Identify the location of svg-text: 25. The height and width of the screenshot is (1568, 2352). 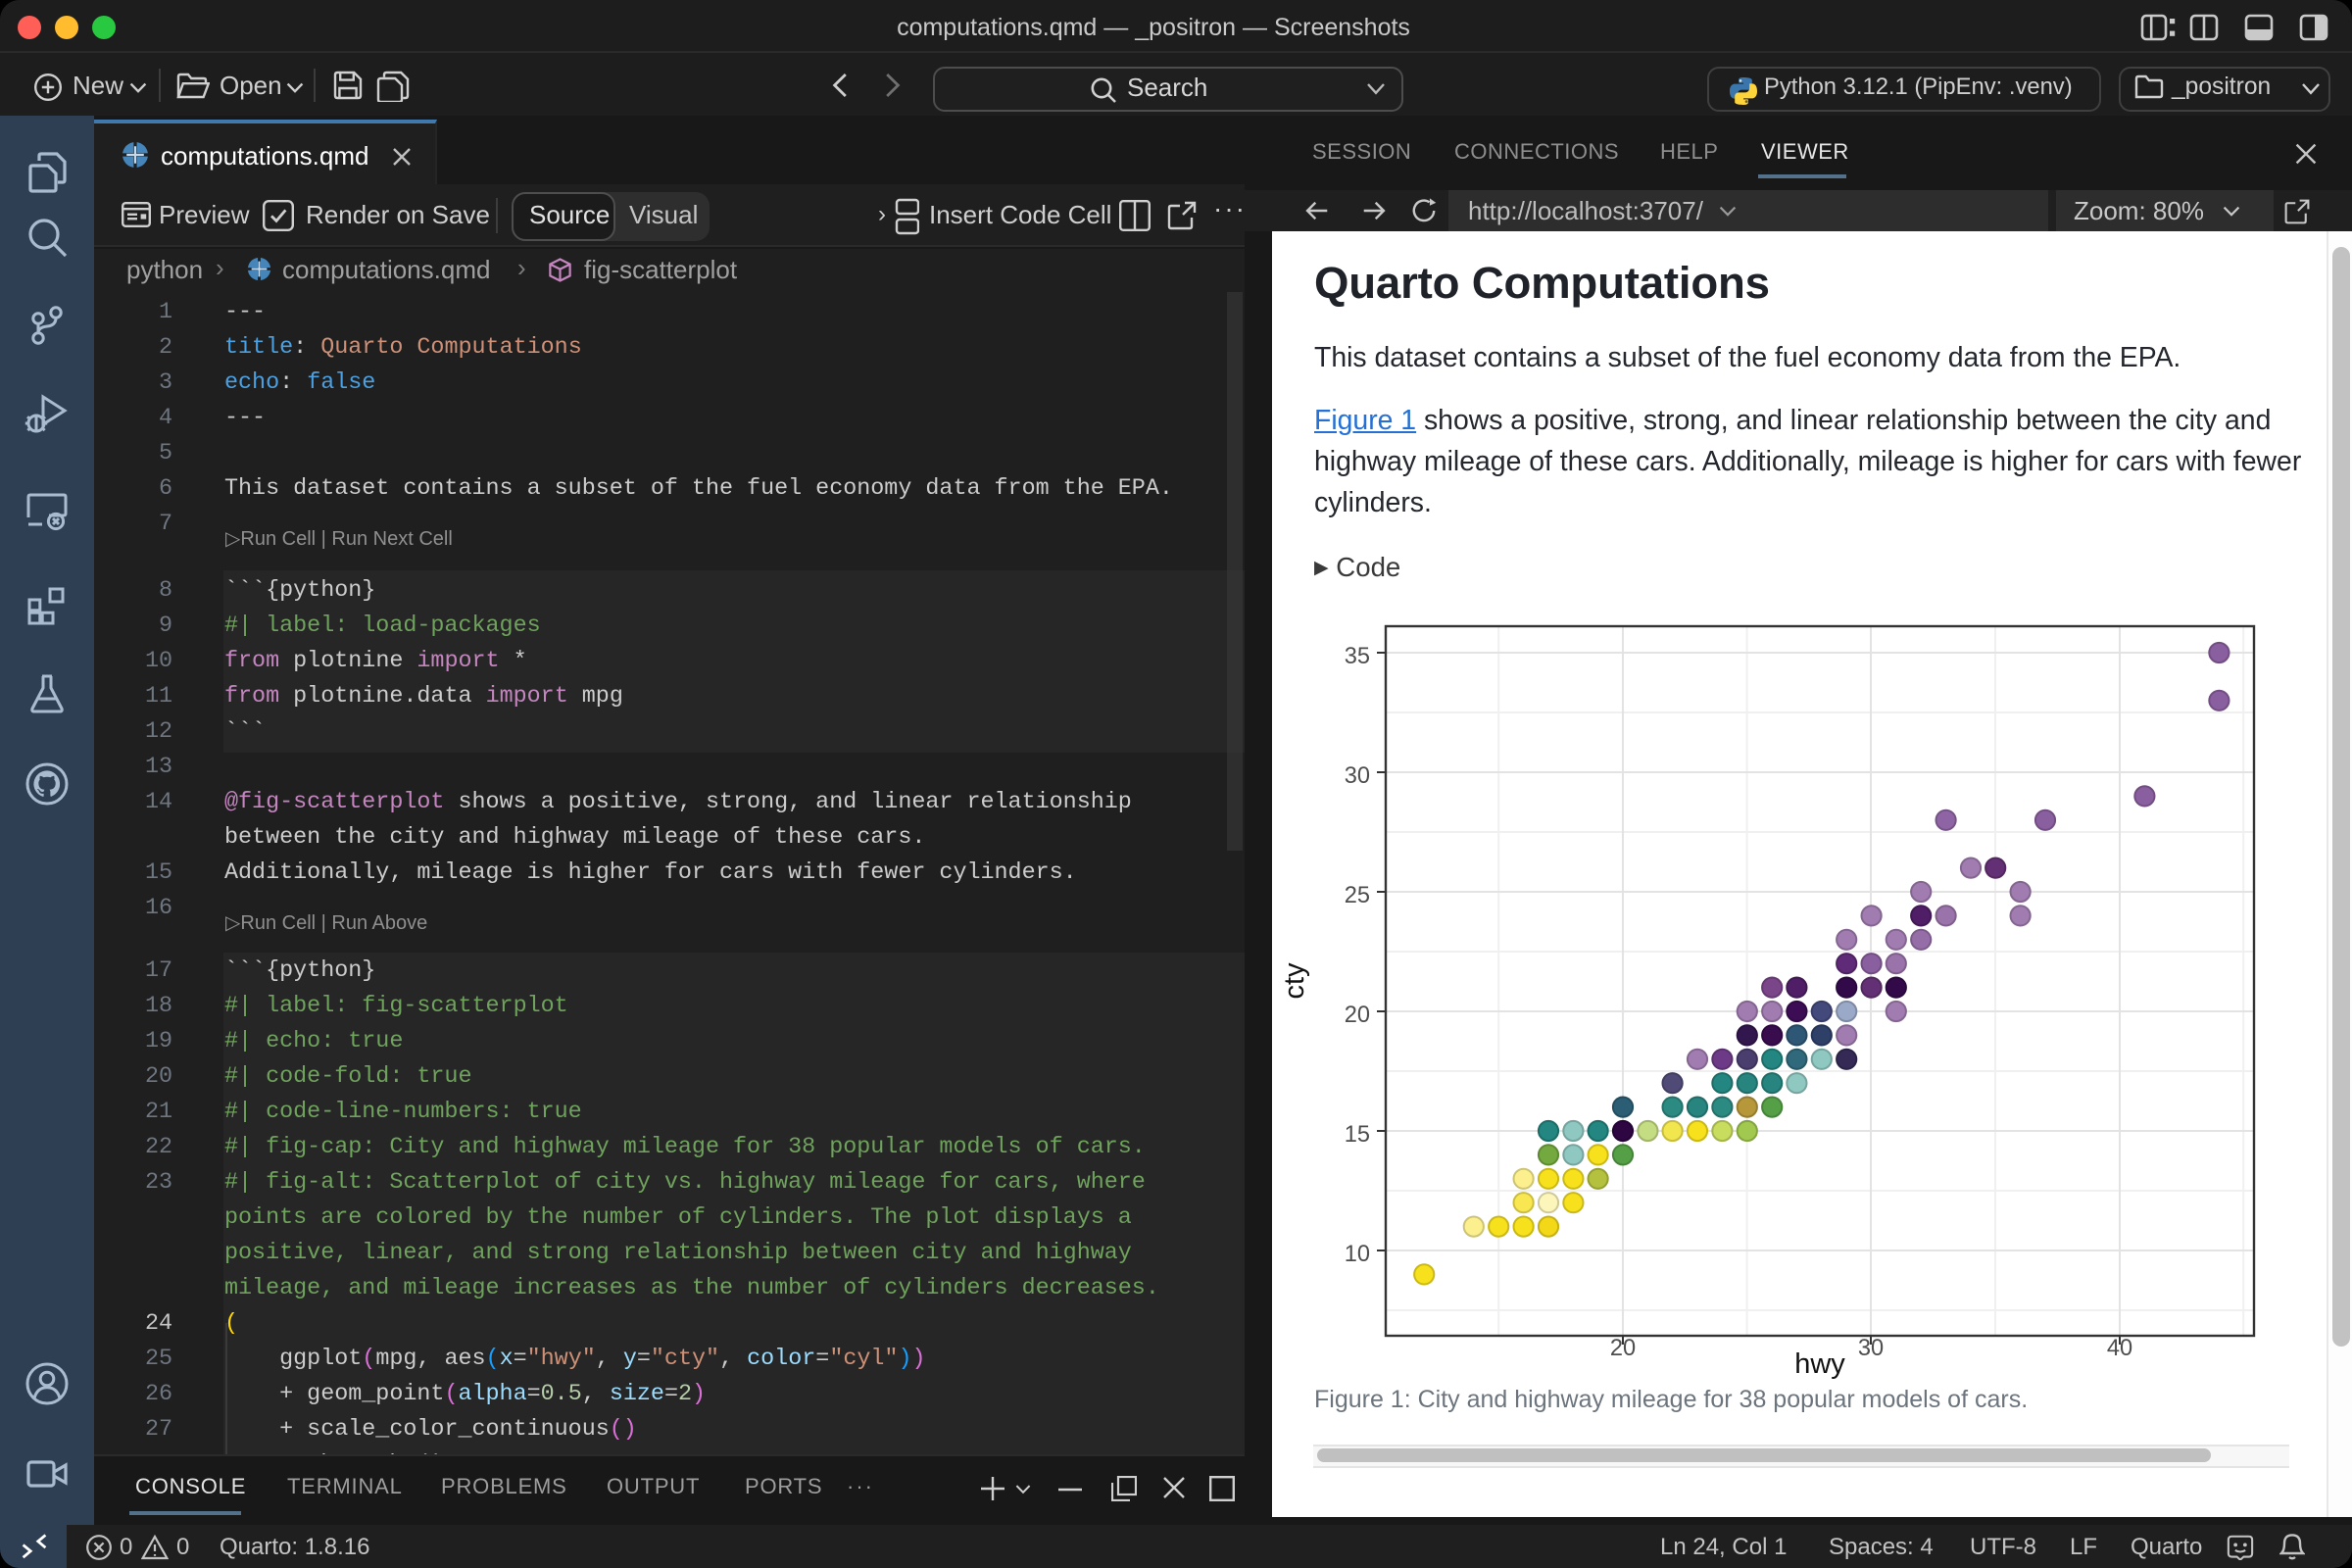
(1357, 895).